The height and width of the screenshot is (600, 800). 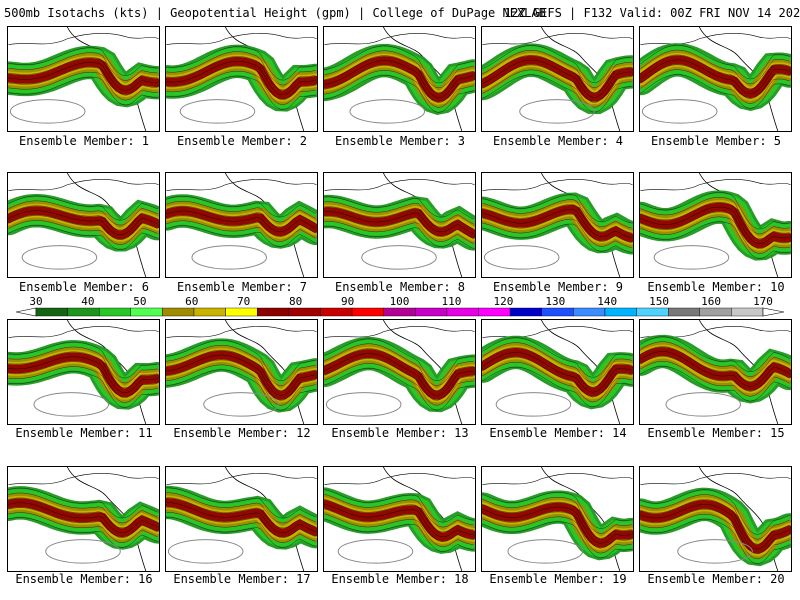 What do you see at coordinates (711, 302) in the screenshot?
I see `colorbar-tick-label: 160` at bounding box center [711, 302].